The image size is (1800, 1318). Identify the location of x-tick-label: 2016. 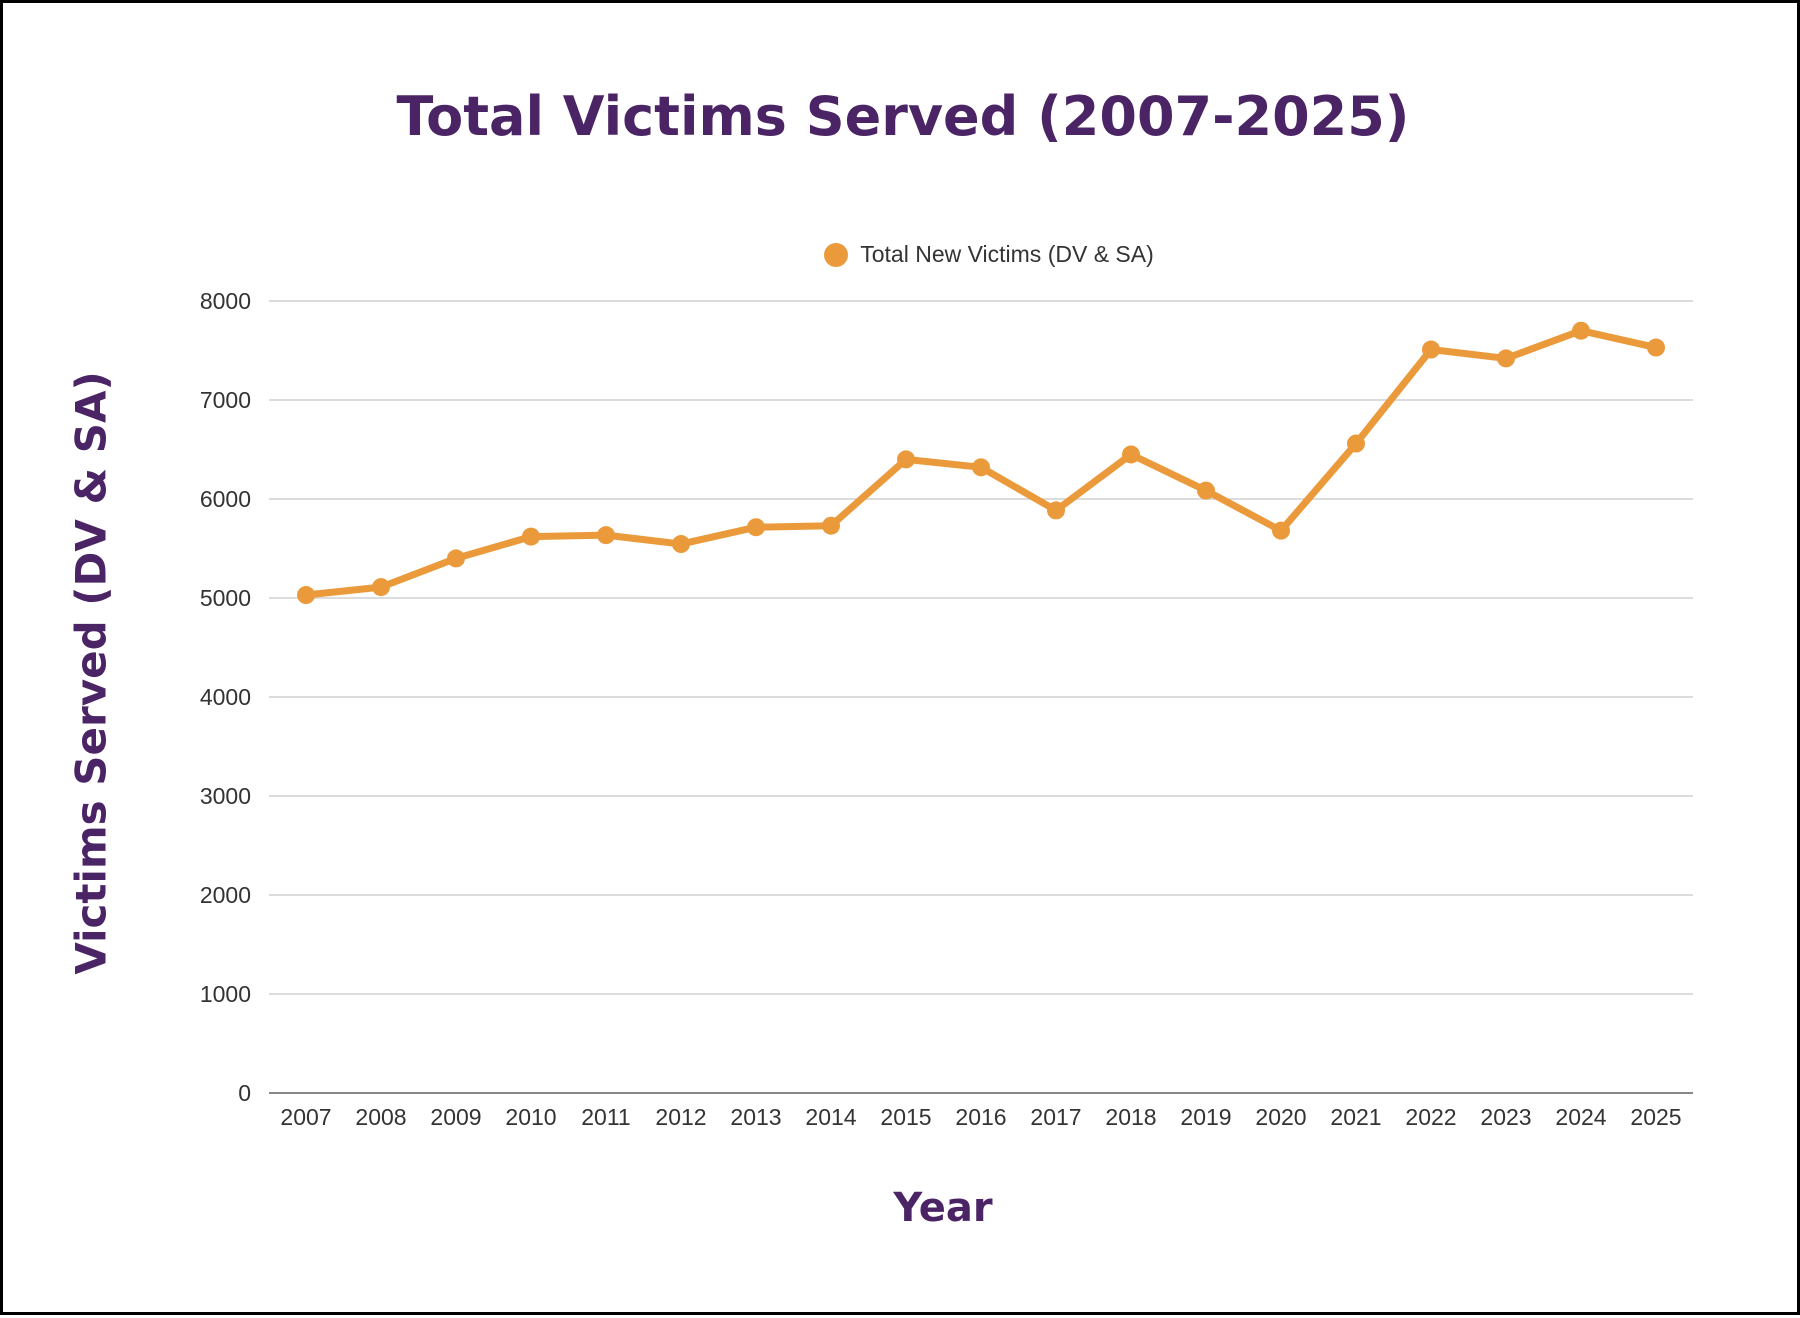
(980, 1117).